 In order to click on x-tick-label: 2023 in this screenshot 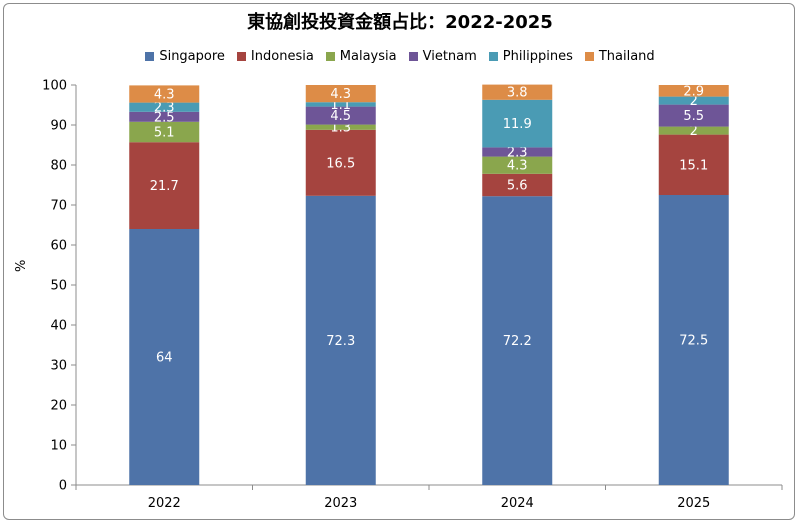, I will do `click(340, 503)`.